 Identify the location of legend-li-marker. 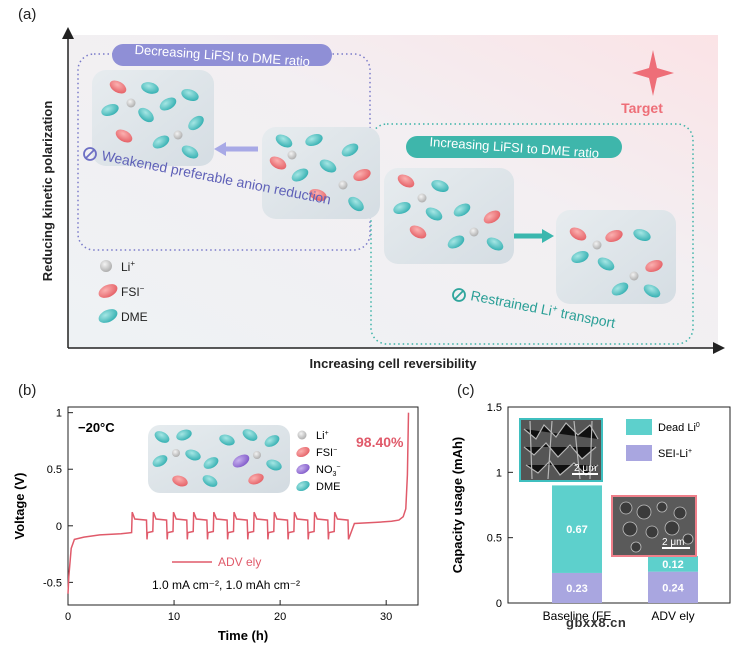
(106, 266).